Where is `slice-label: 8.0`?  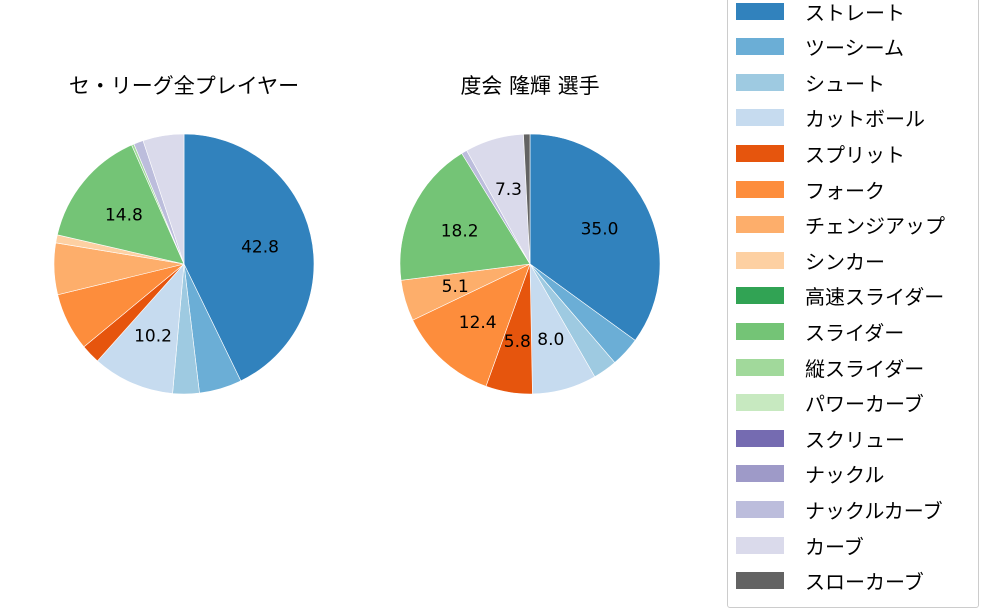 slice-label: 8.0 is located at coordinates (550, 340).